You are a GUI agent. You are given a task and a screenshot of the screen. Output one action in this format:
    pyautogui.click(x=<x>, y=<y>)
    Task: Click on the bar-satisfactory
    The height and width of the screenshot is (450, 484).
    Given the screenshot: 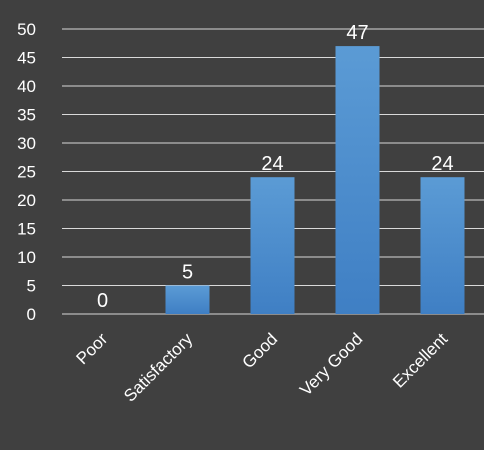 What is the action you would take?
    pyautogui.click(x=187, y=299)
    